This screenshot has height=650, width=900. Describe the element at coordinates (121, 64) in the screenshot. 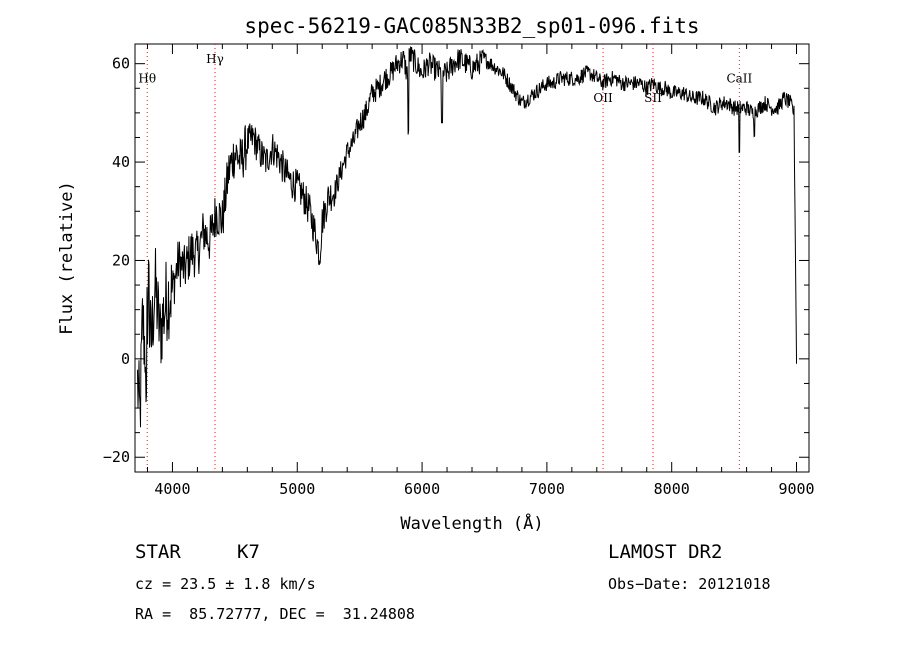

I see `y-tick-label: 60` at that location.